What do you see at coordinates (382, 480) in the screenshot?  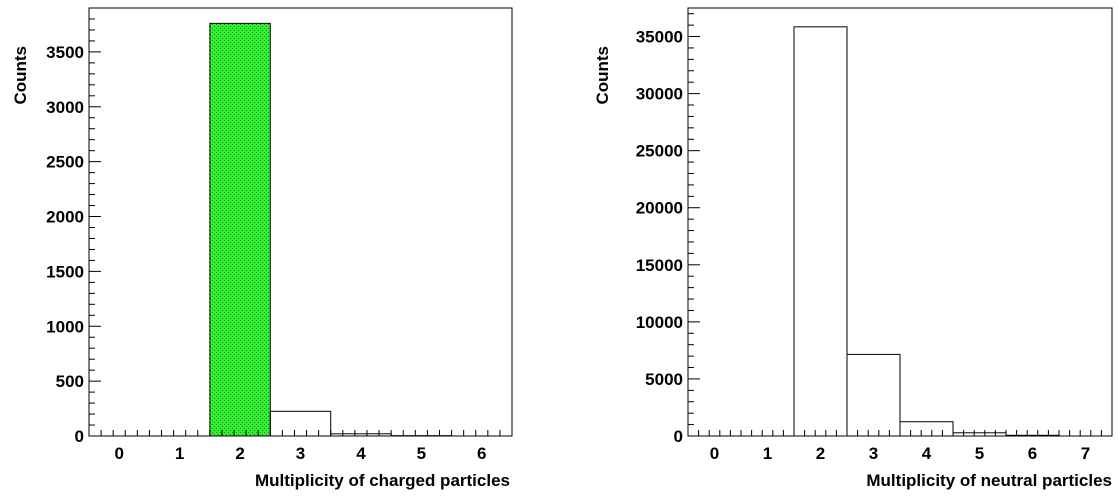 I see `x-axis-title: Multiplicity of charged particles` at bounding box center [382, 480].